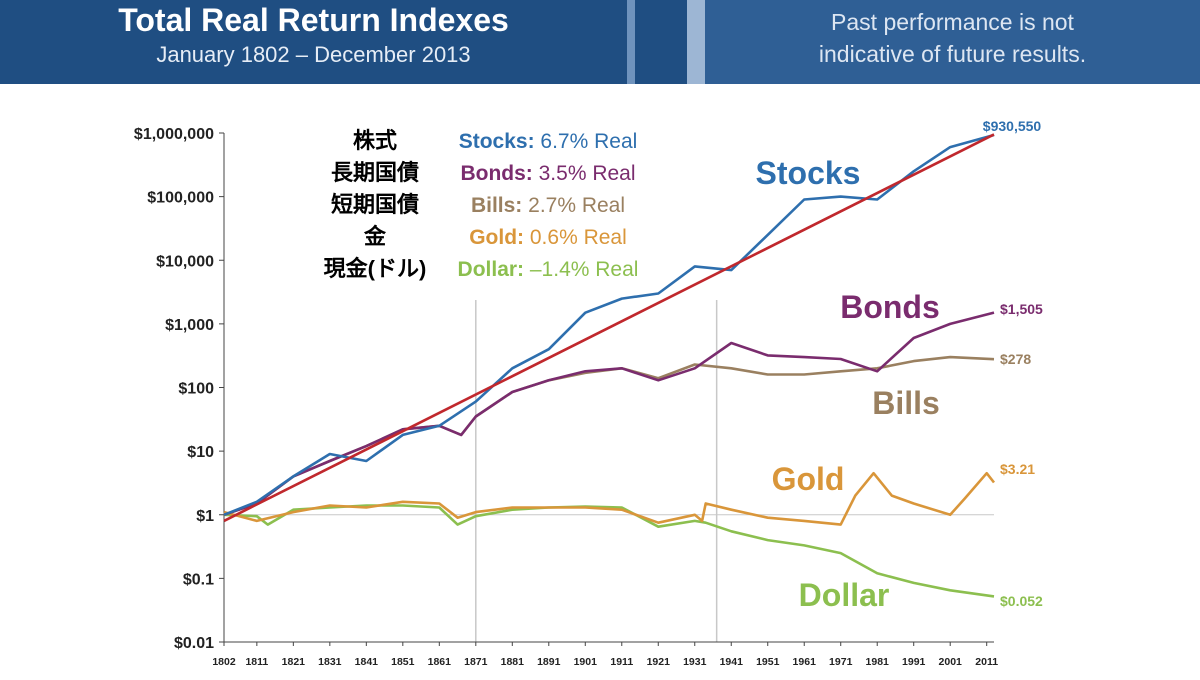 Image resolution: width=1200 pixels, height=680 pixels. Describe the element at coordinates (194, 643) in the screenshot. I see `y-tick-label: $0.01` at that location.